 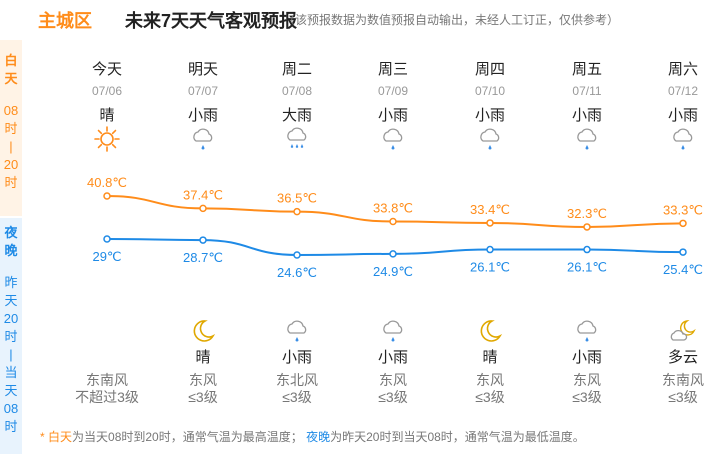 What do you see at coordinates (296, 69) in the screenshot?
I see `day-name: 周二` at bounding box center [296, 69].